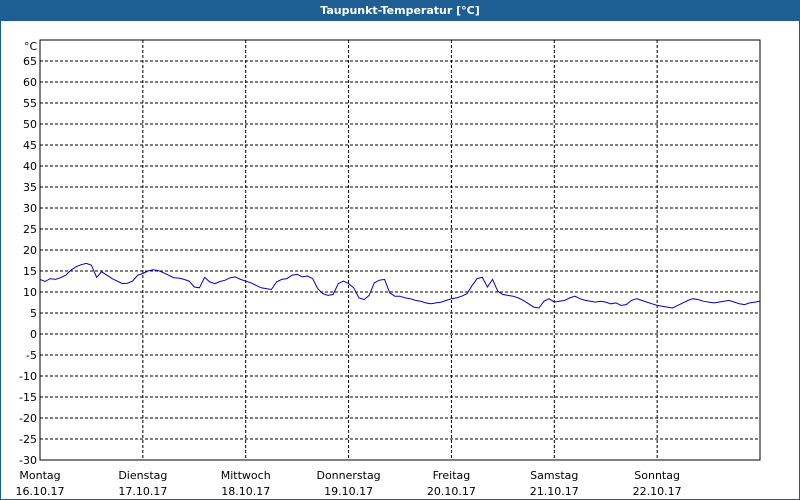  What do you see at coordinates (31, 46) in the screenshot?
I see `y-axis-unit: °C` at bounding box center [31, 46].